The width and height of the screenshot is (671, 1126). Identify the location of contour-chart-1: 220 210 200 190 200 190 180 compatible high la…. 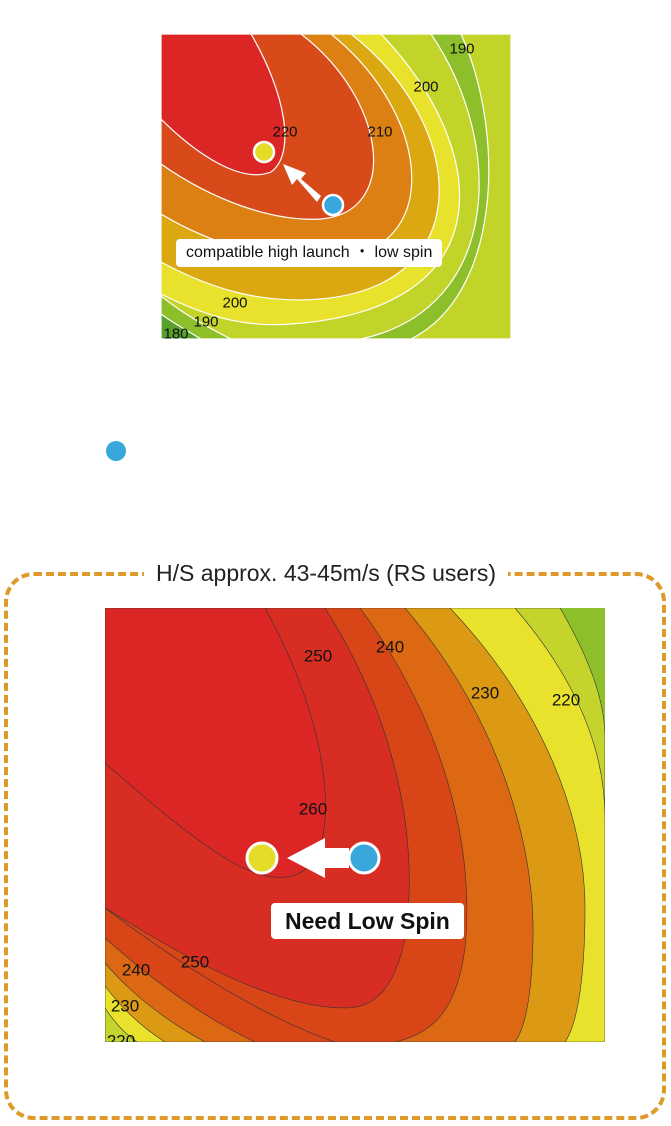
(336, 186).